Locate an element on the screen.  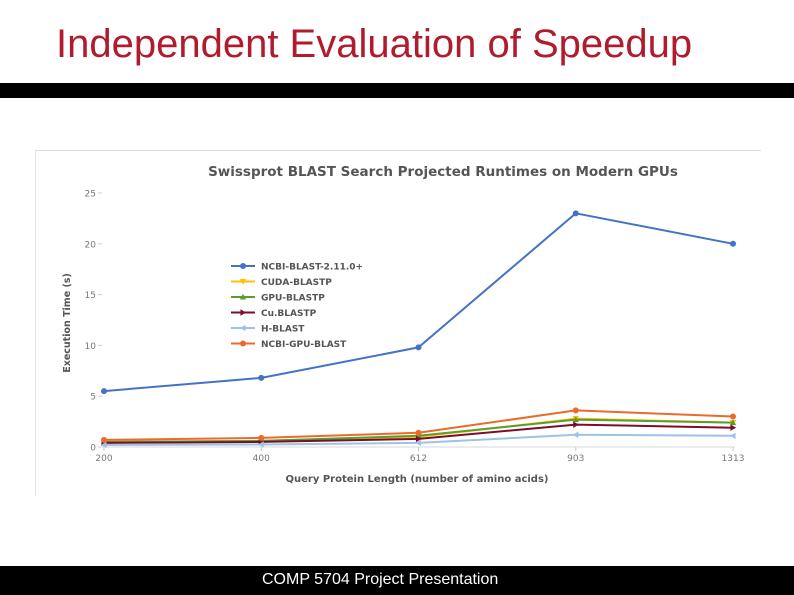
legend-label: H-BLAST is located at coordinates (283, 330).